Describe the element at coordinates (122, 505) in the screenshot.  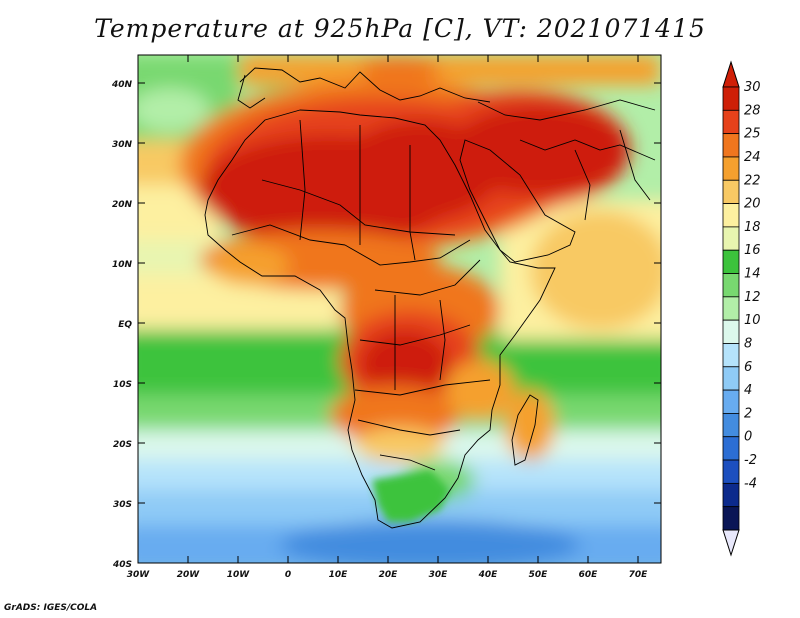
I see `lat-label: 30S` at that location.